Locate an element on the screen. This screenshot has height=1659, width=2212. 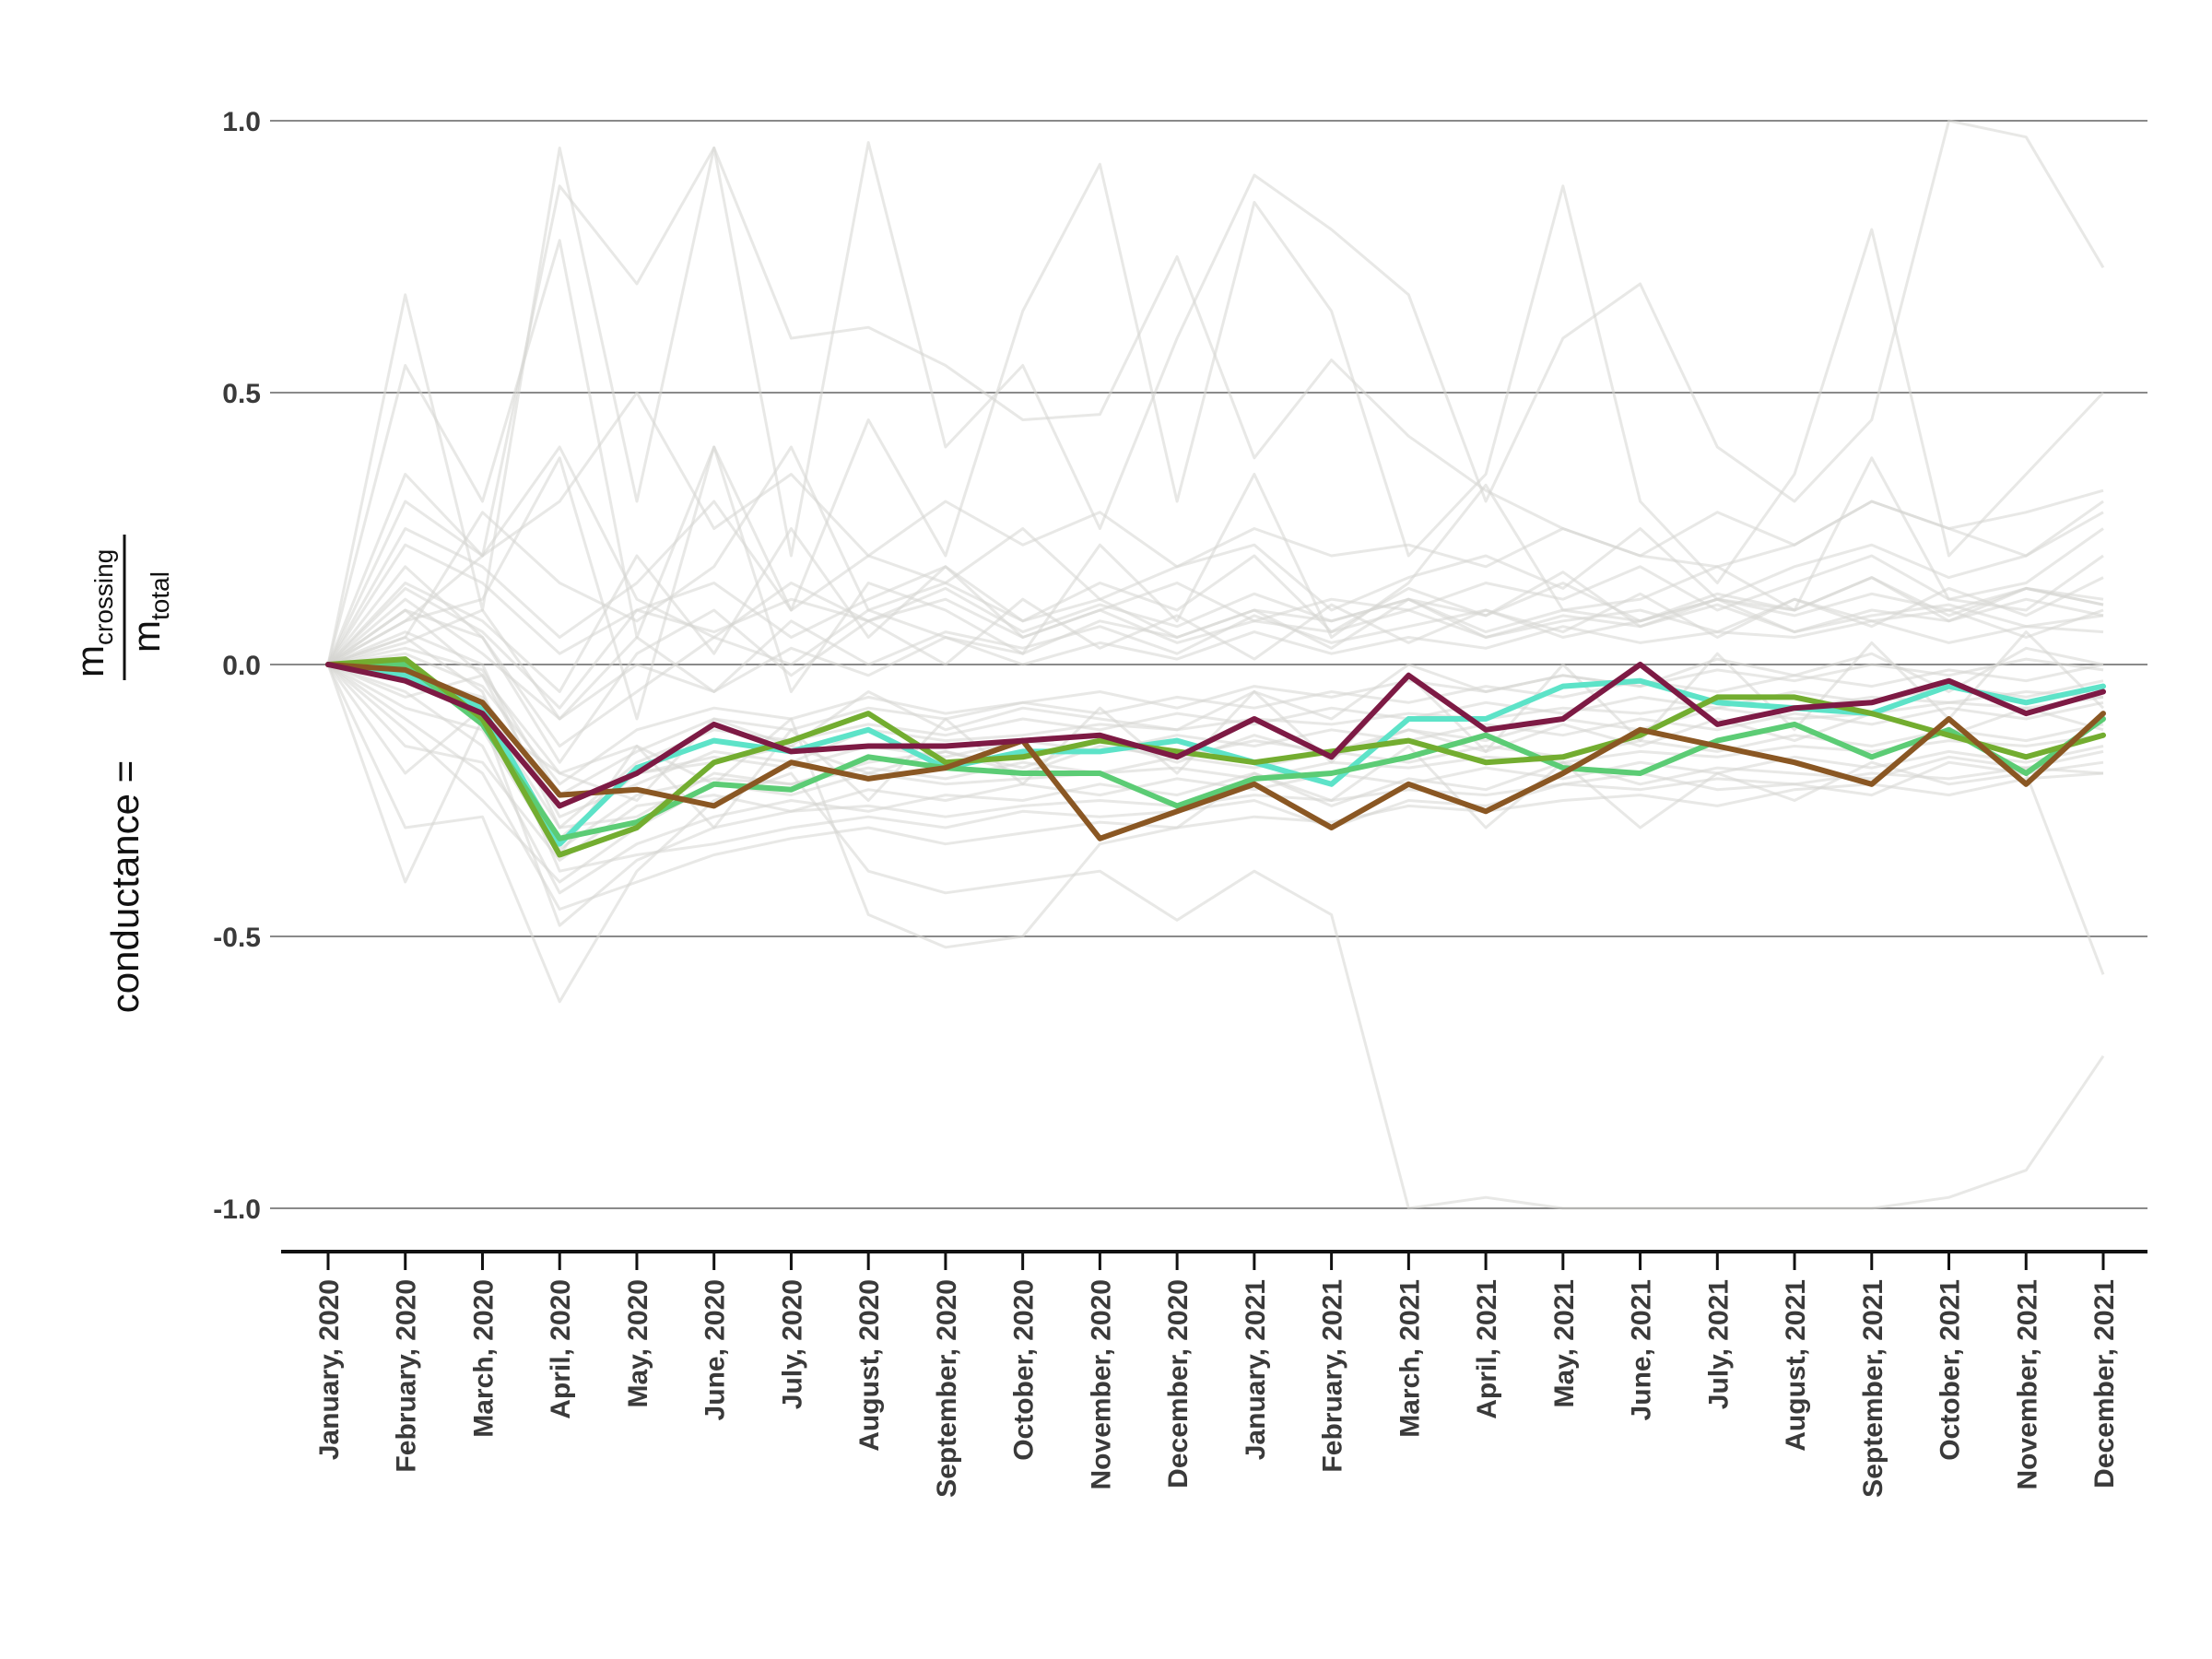
x-tick-label: January, 2021 is located at coordinates (1256, 1369).